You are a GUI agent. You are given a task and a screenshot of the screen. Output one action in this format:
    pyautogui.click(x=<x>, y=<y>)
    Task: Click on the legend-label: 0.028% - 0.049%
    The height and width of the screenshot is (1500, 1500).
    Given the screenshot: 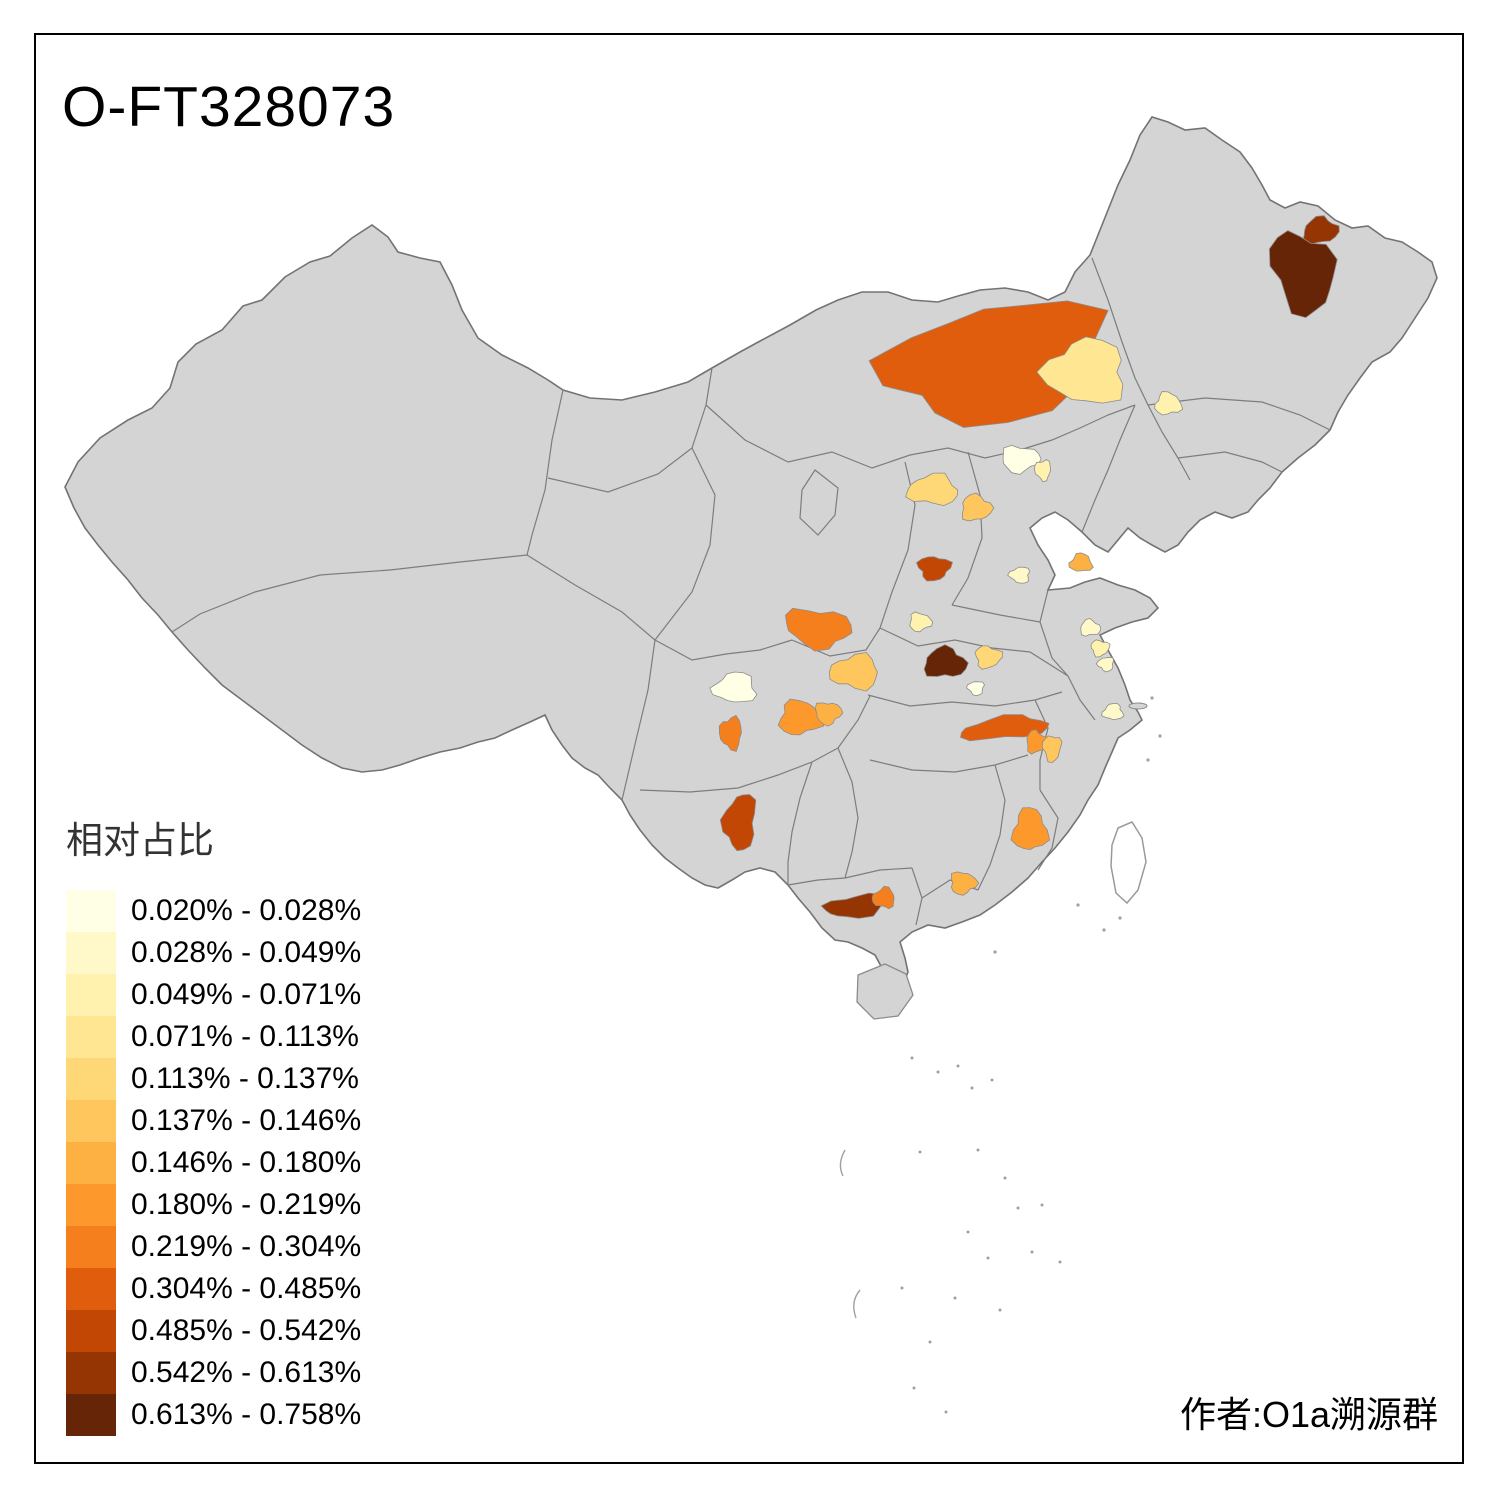 What is the action you would take?
    pyautogui.click(x=246, y=952)
    